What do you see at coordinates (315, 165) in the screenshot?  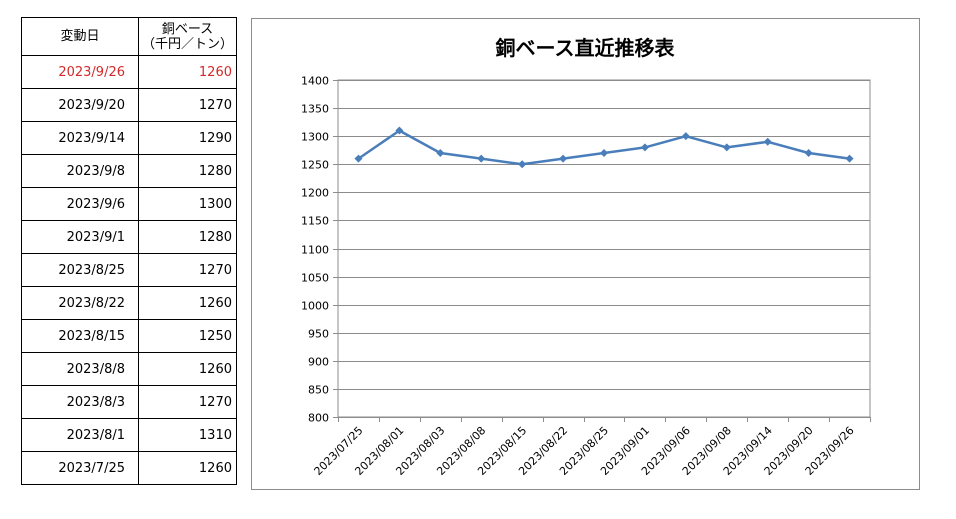 I see `y-tick-label: 1250` at bounding box center [315, 165].